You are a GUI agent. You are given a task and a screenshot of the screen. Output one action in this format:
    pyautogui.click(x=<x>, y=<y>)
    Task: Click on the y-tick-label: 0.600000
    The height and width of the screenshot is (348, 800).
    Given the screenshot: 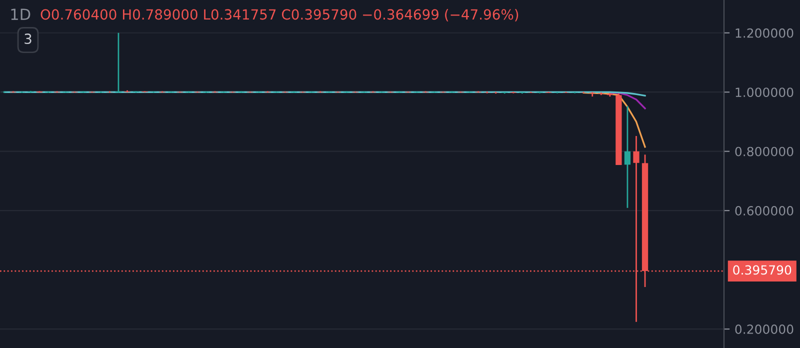 What is the action you would take?
    pyautogui.click(x=764, y=211)
    